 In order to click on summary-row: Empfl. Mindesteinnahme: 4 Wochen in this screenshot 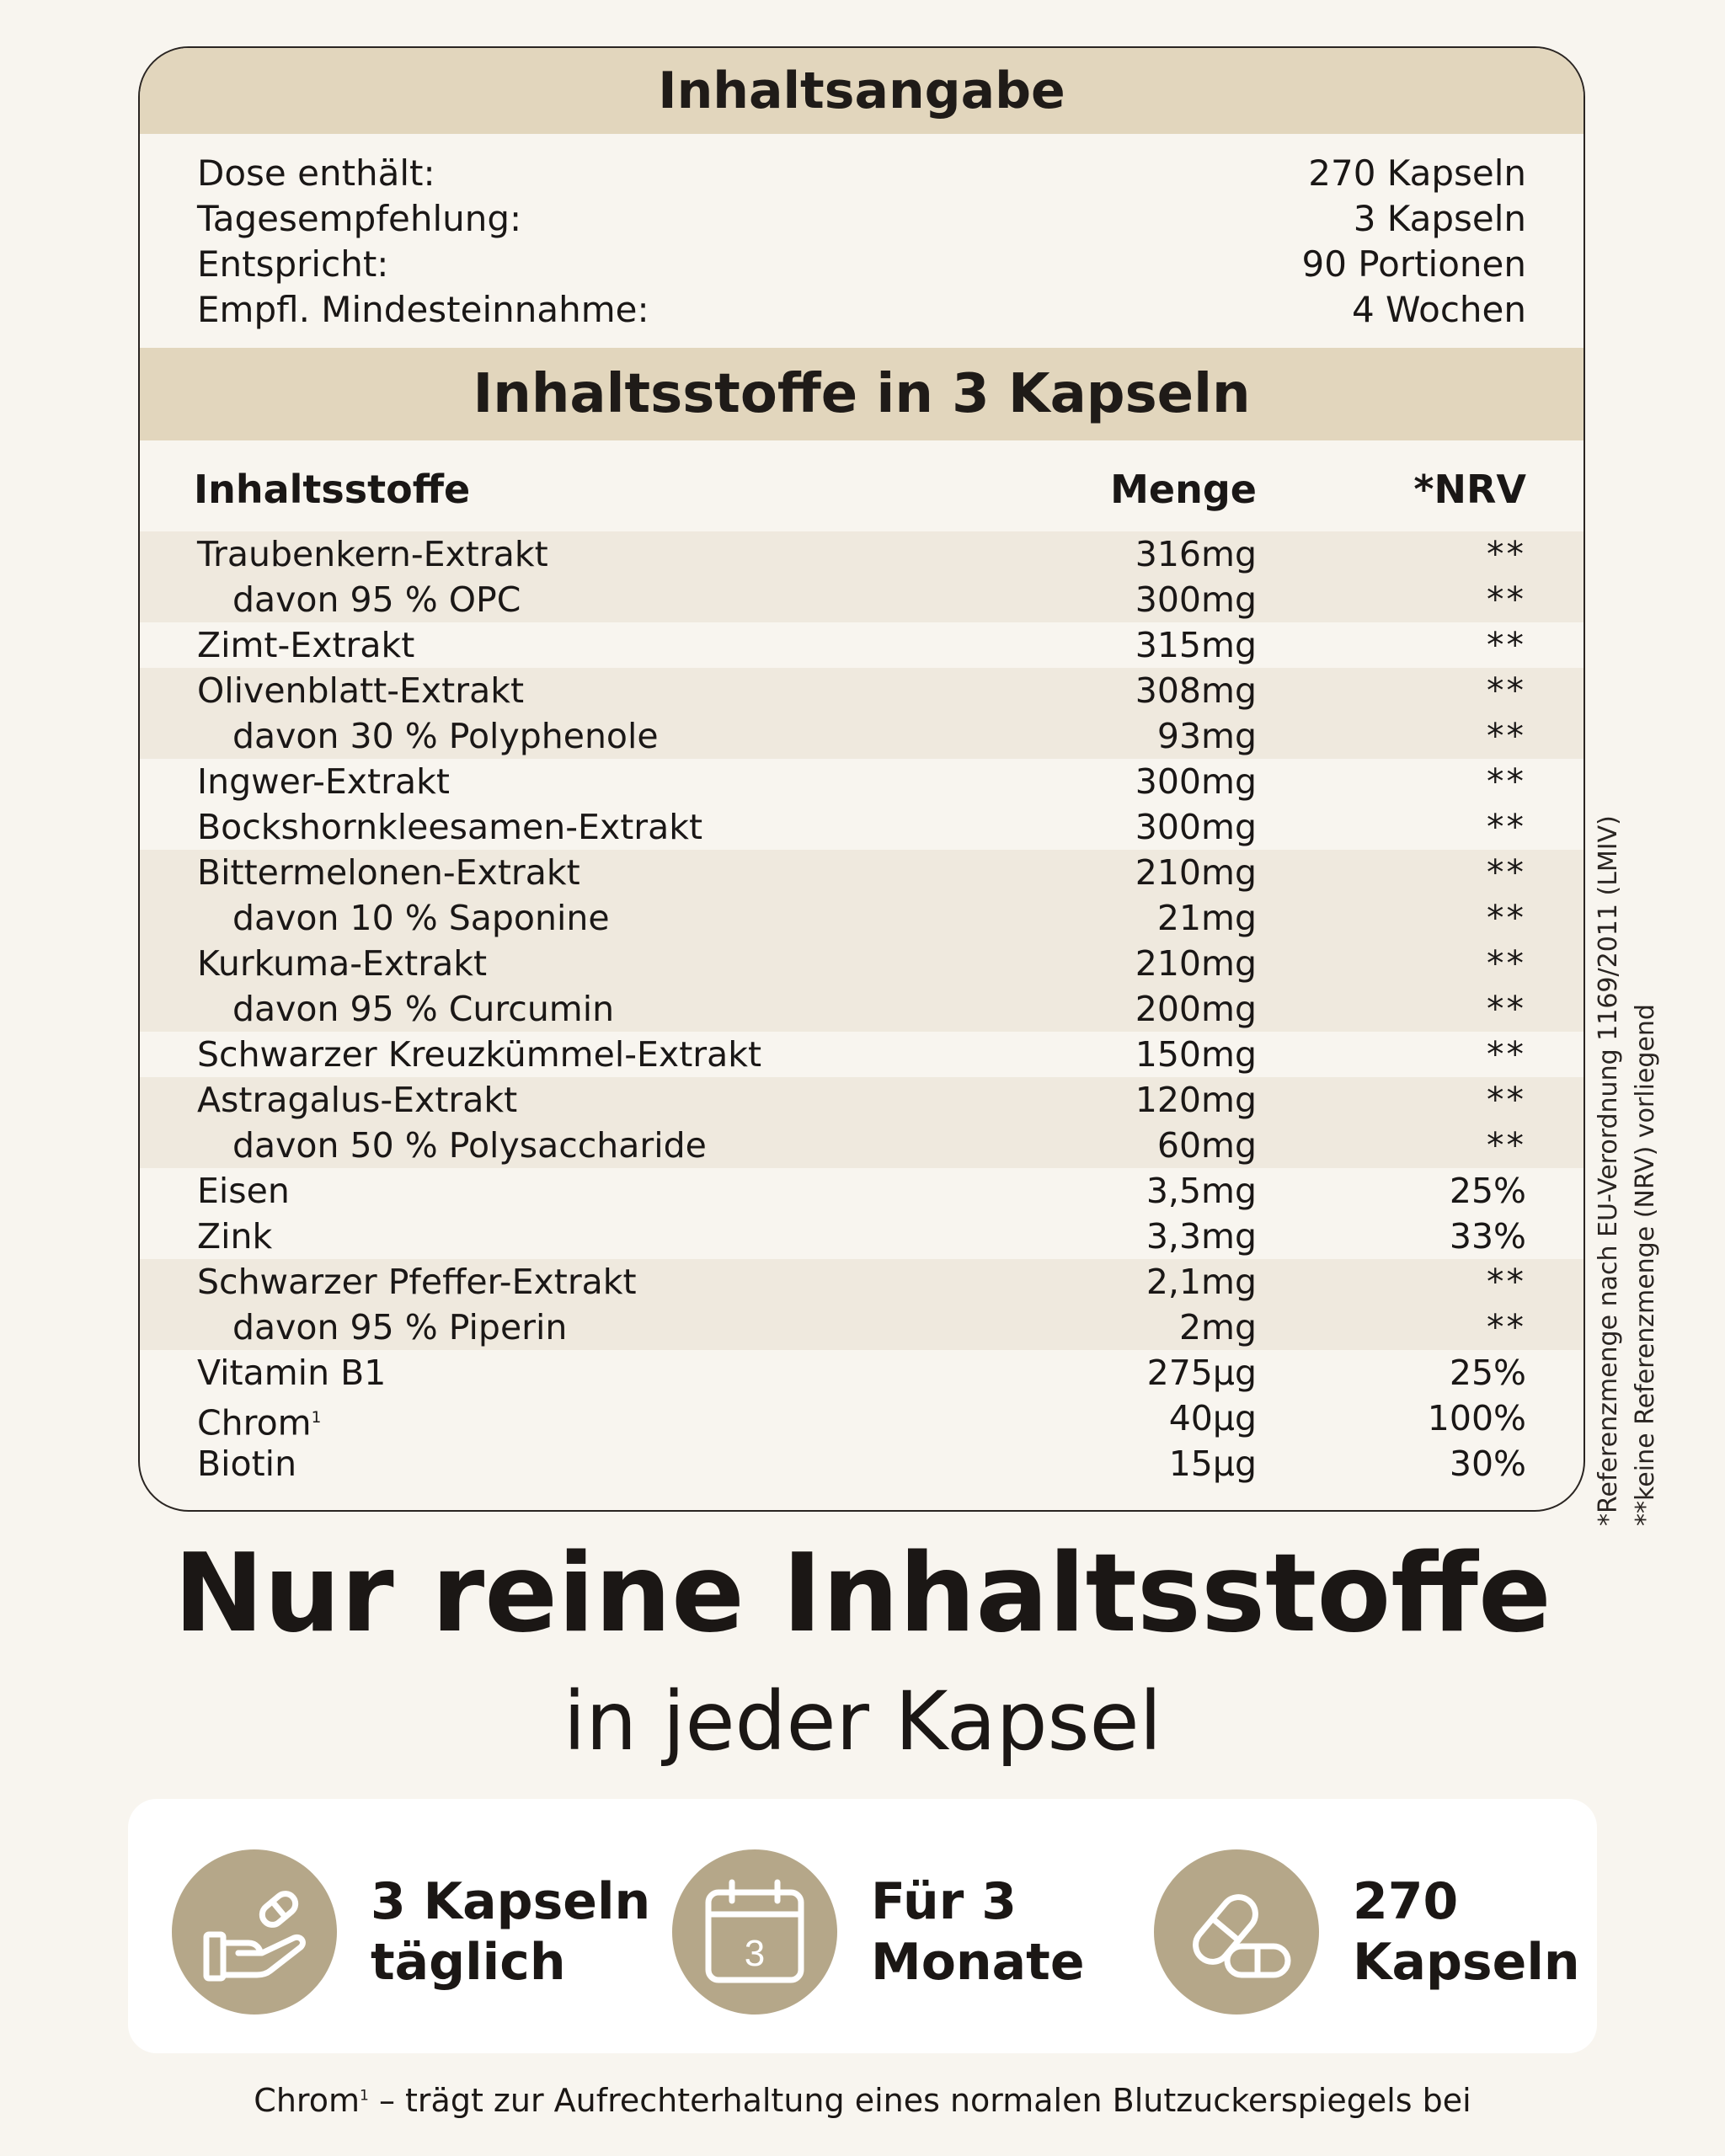, I will do `click(861, 310)`.